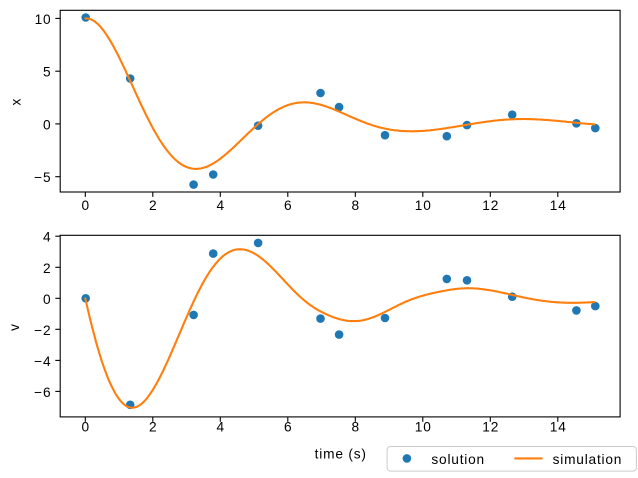  Describe the element at coordinates (47, 72) in the screenshot. I see `svg-text: 5` at that location.